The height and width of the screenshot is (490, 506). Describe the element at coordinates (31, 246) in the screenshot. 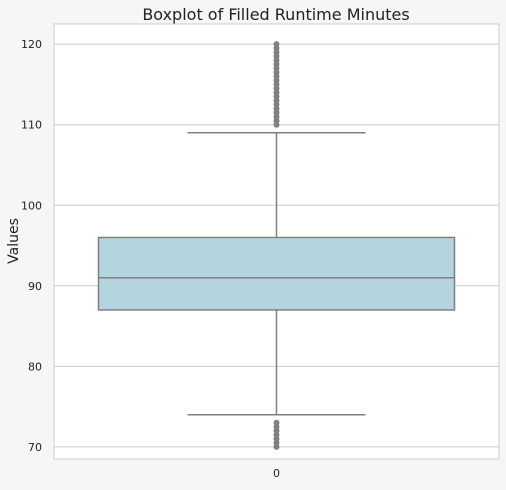

I see `y-tick-labels: 70 80 90 100 110 120` at that location.